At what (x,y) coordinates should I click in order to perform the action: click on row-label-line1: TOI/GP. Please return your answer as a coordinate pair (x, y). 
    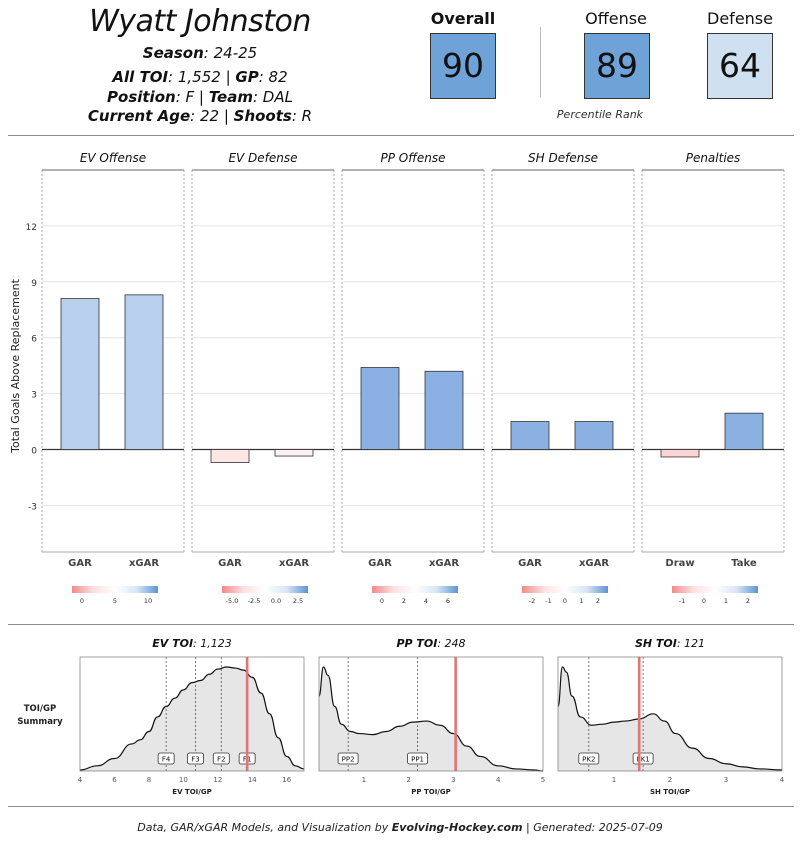
    Looking at the image, I should click on (40, 709).